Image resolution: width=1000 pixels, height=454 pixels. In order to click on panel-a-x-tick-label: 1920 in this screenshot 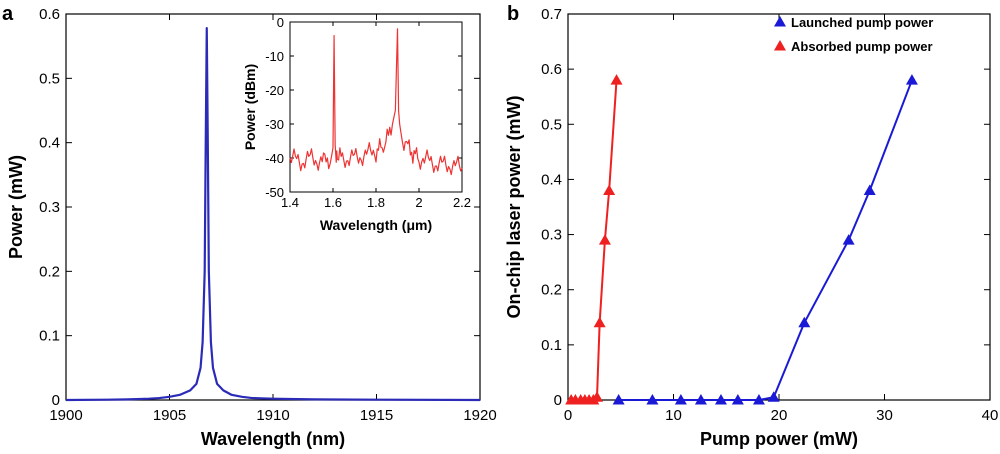, I will do `click(479, 415)`.